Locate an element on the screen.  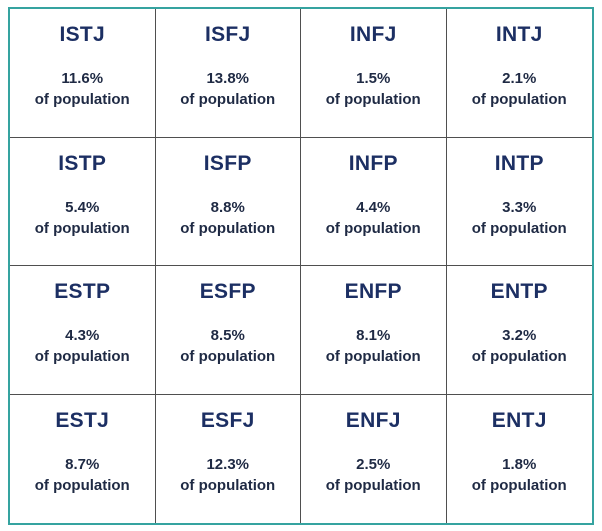
population-percent: 1.8% is located at coordinates (519, 464).